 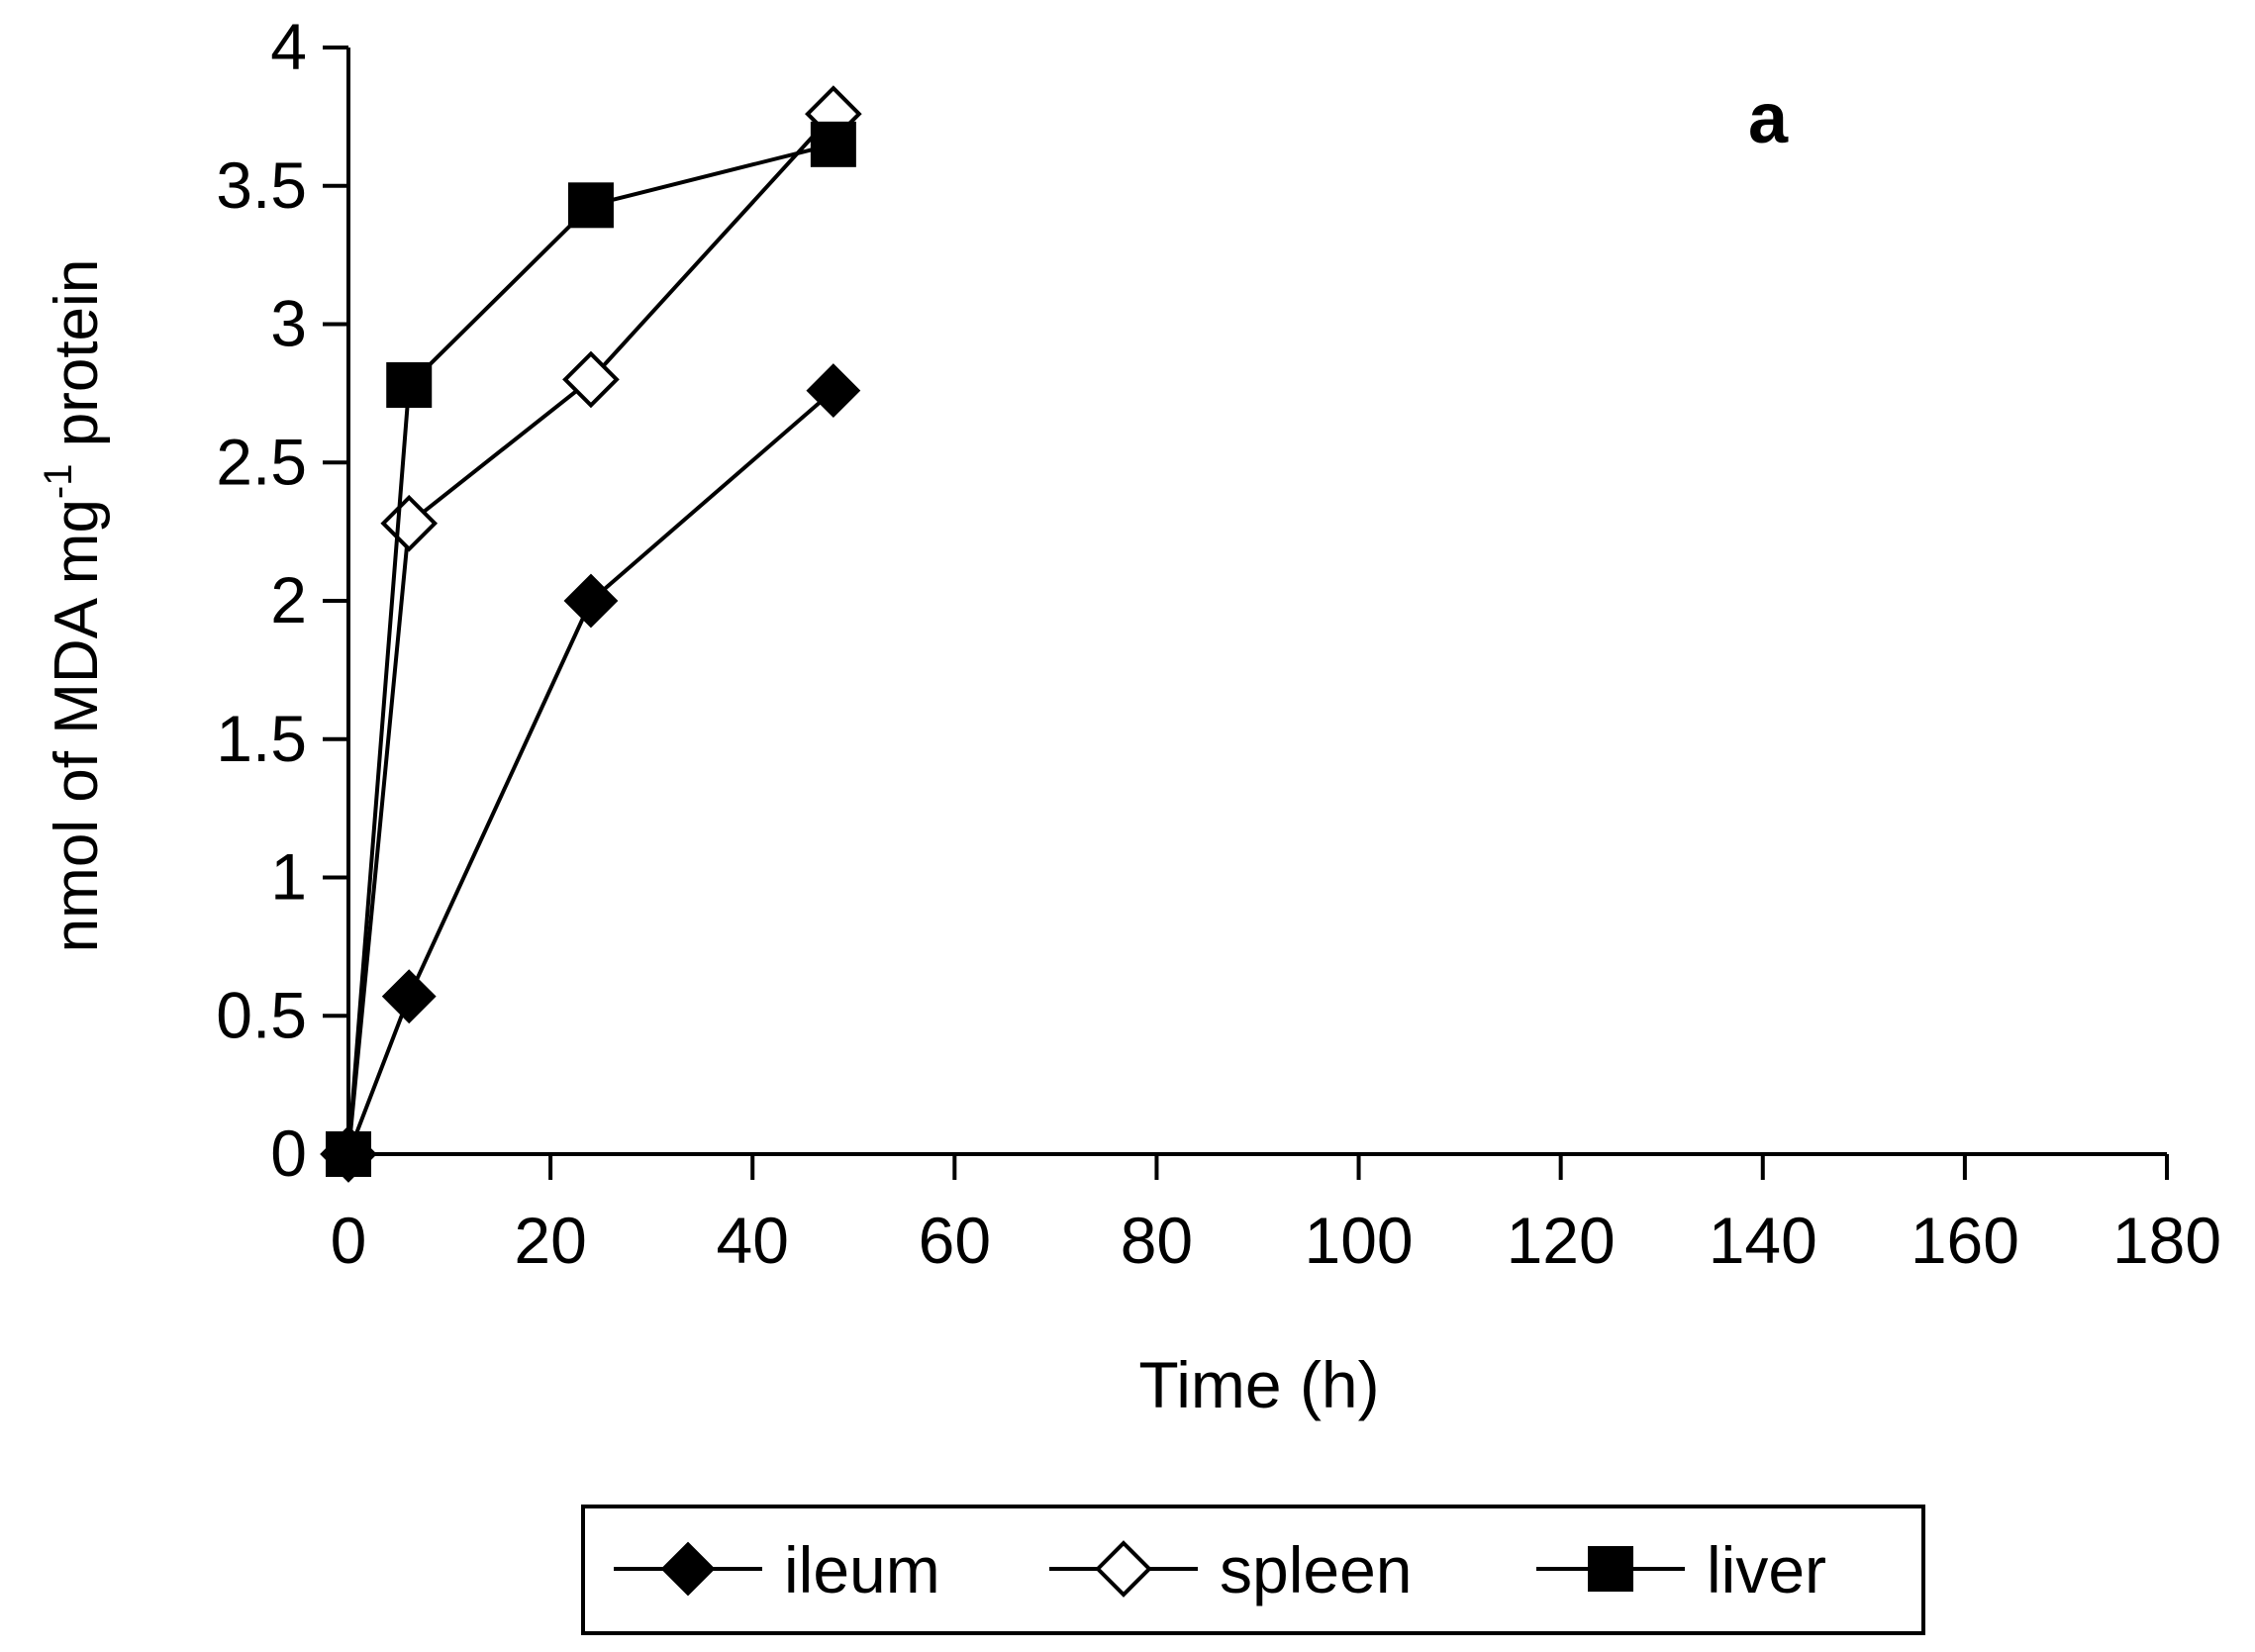 I want to click on legend-item-liver: liver, so click(x=1681, y=1569).